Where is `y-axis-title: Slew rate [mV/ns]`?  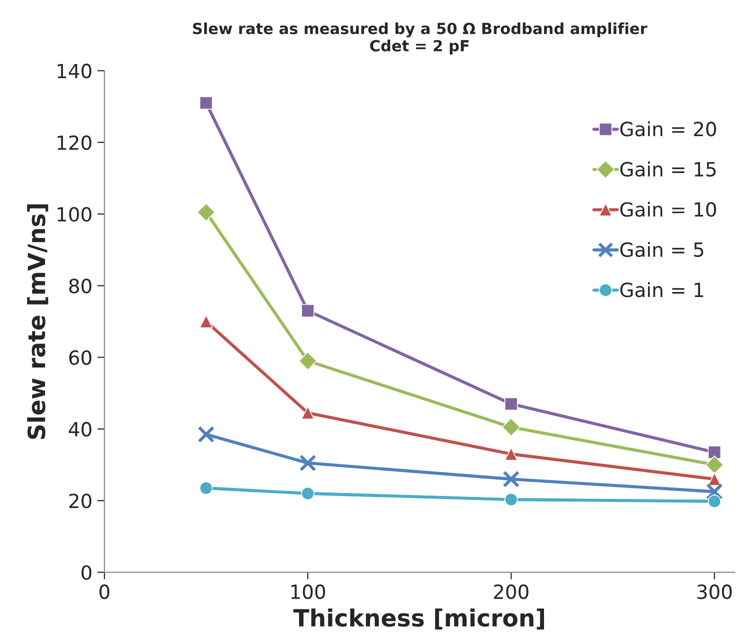
y-axis-title: Slew rate [mV/ns] is located at coordinates (37, 321).